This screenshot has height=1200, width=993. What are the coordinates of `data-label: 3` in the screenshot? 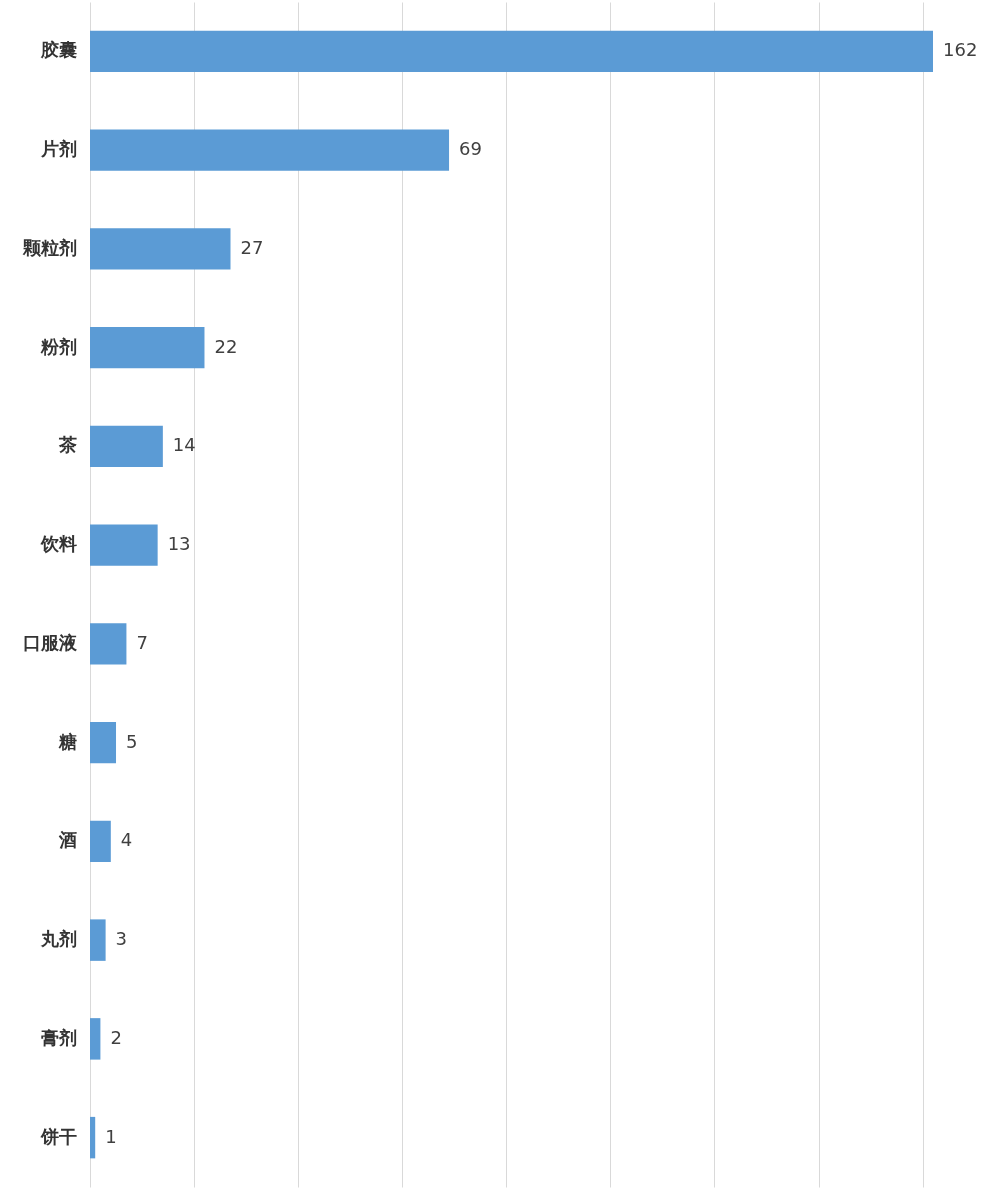 It's located at (121, 939).